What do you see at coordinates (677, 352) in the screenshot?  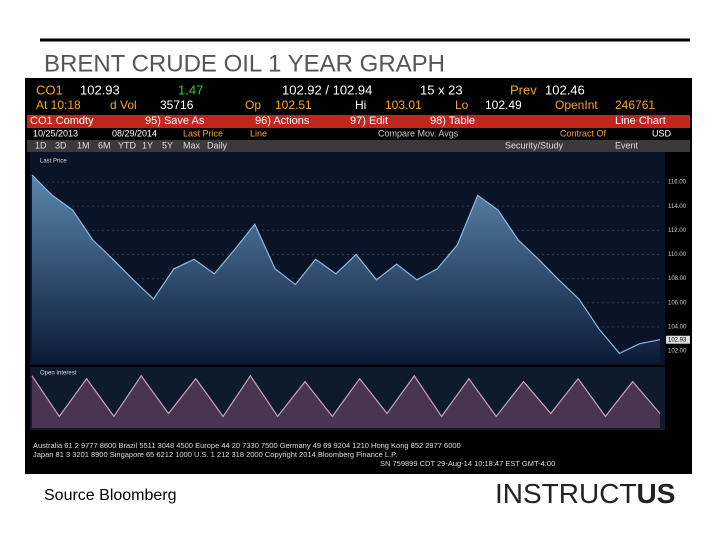 I see `y-tick-label: 102.00` at bounding box center [677, 352].